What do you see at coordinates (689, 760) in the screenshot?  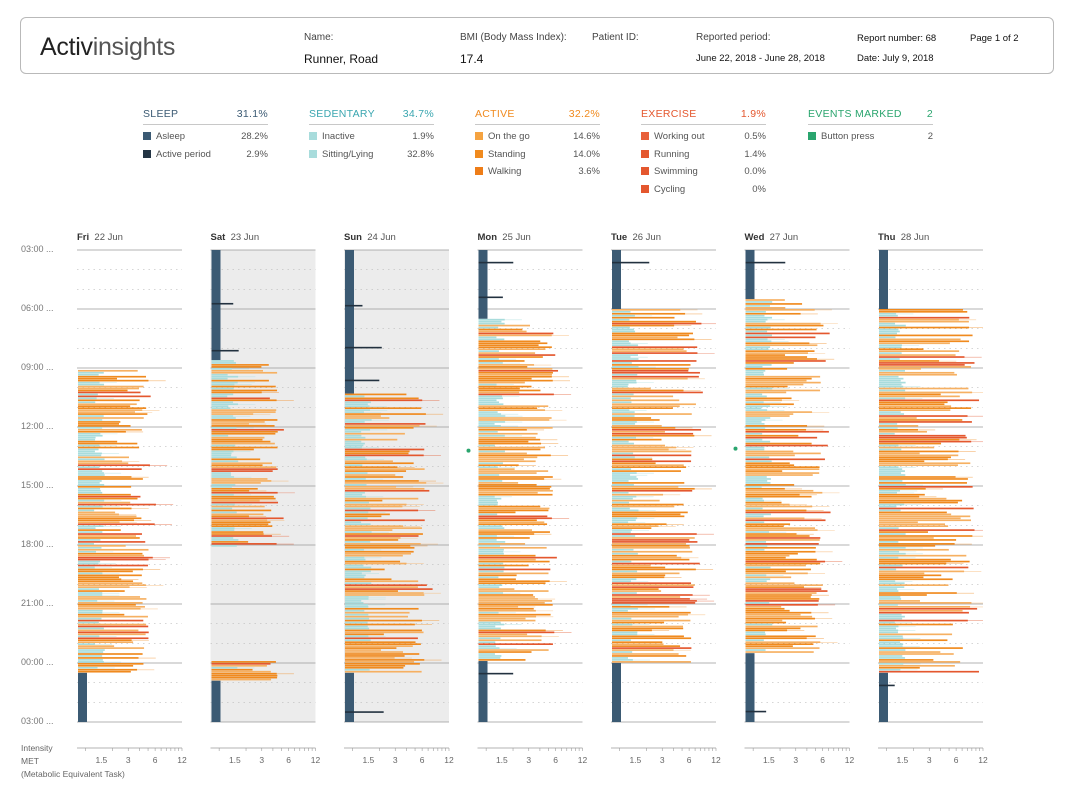 I see `met-tick-label: 6` at bounding box center [689, 760].